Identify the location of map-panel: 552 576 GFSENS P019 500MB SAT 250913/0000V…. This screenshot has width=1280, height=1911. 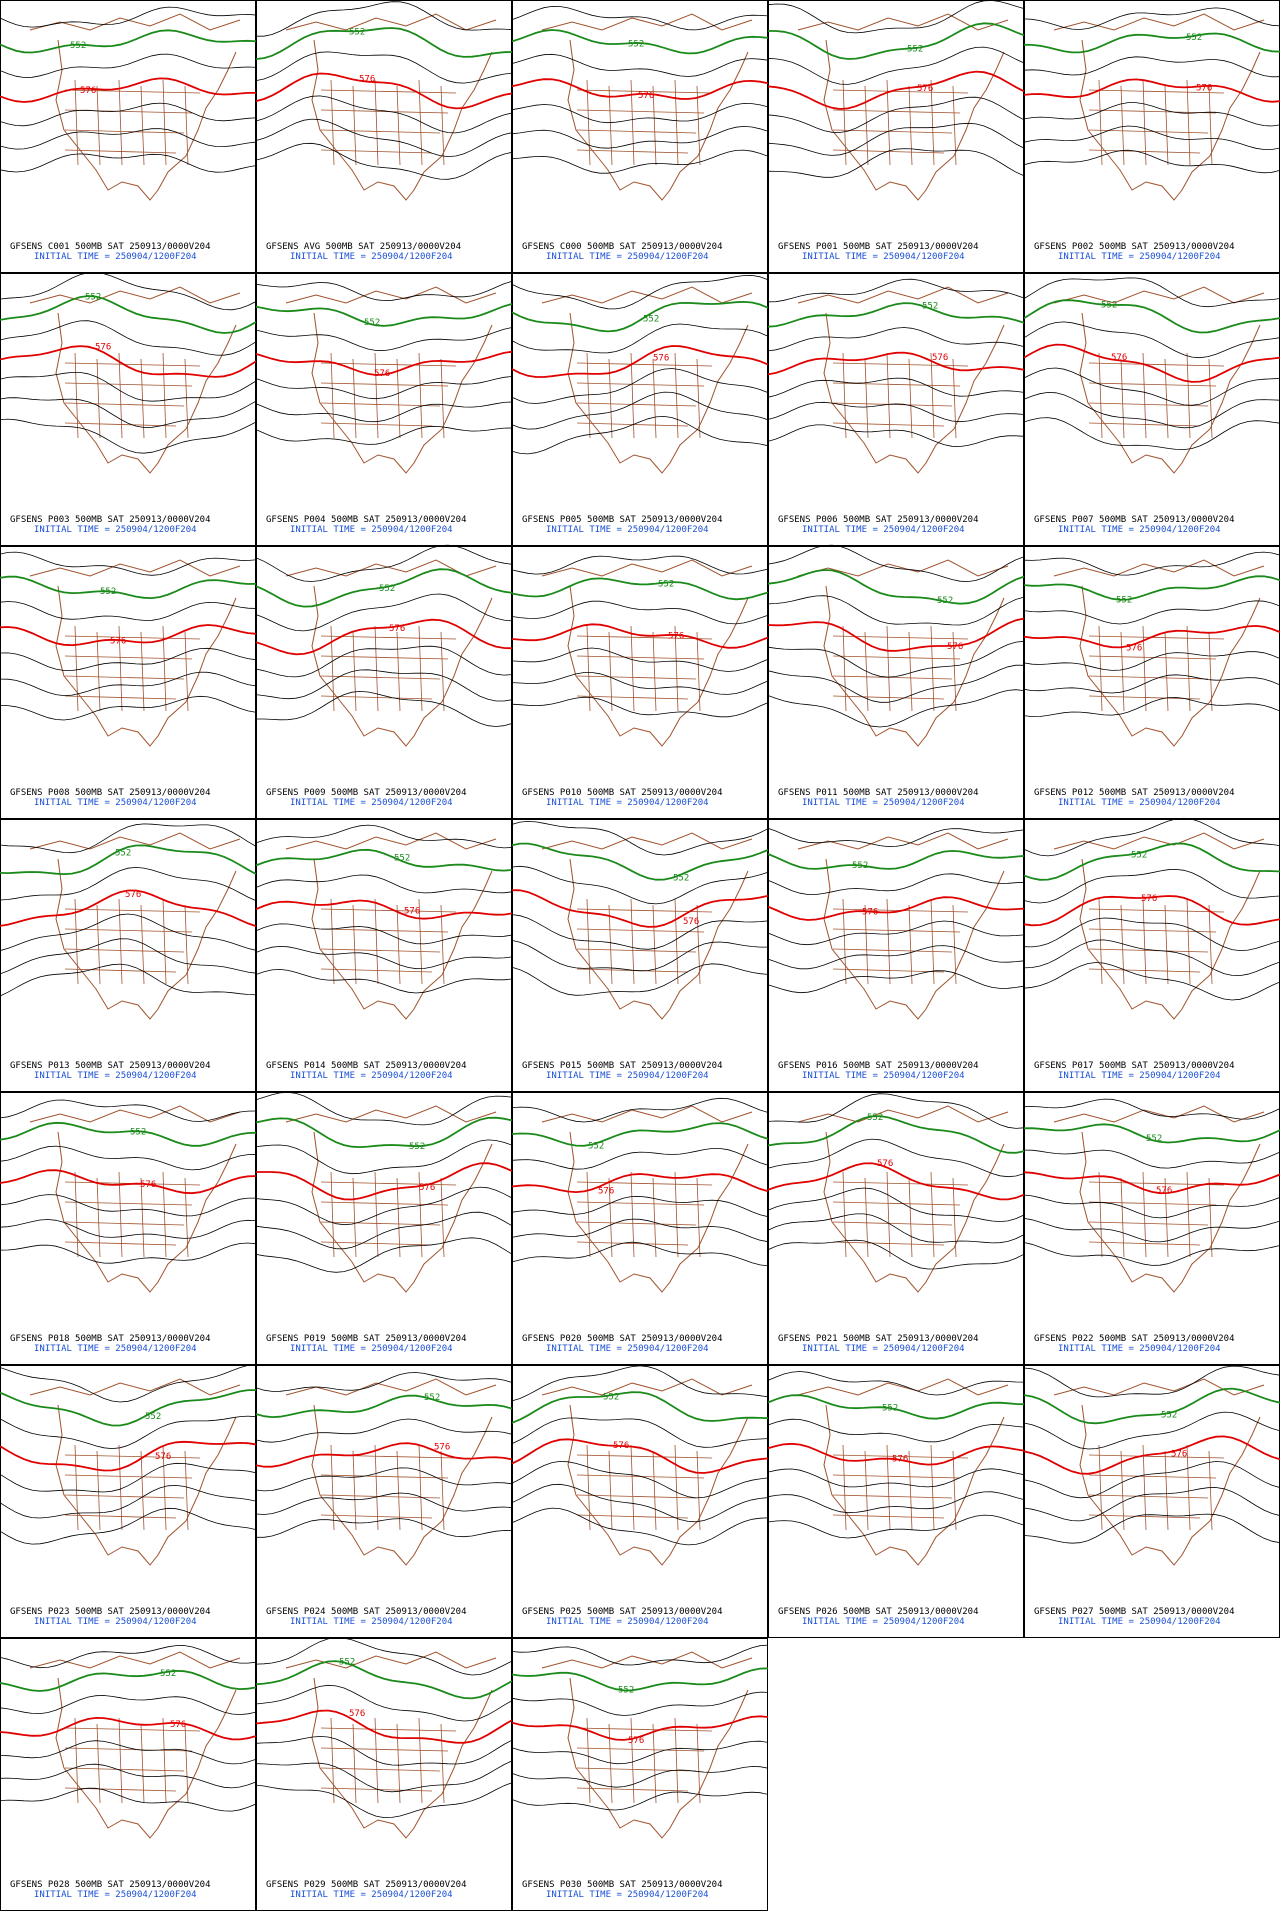
(384, 1228).